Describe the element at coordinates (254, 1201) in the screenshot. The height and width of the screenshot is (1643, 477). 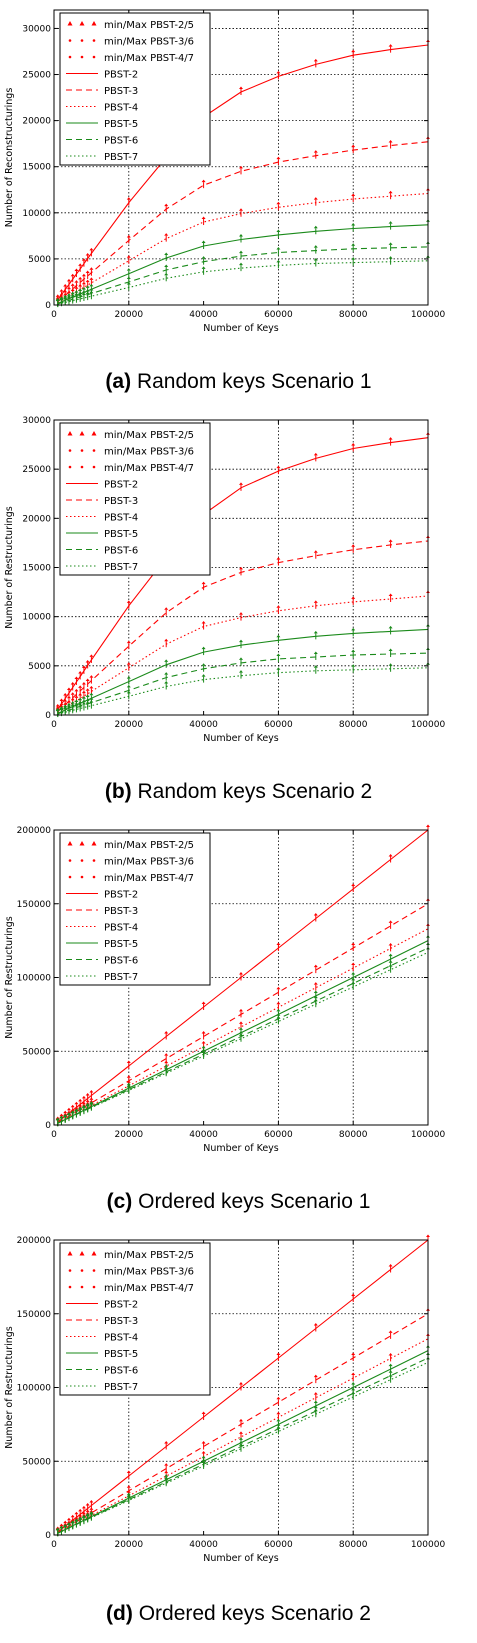
I see `caption-c-text: Ordered keys Scenario 1` at that location.